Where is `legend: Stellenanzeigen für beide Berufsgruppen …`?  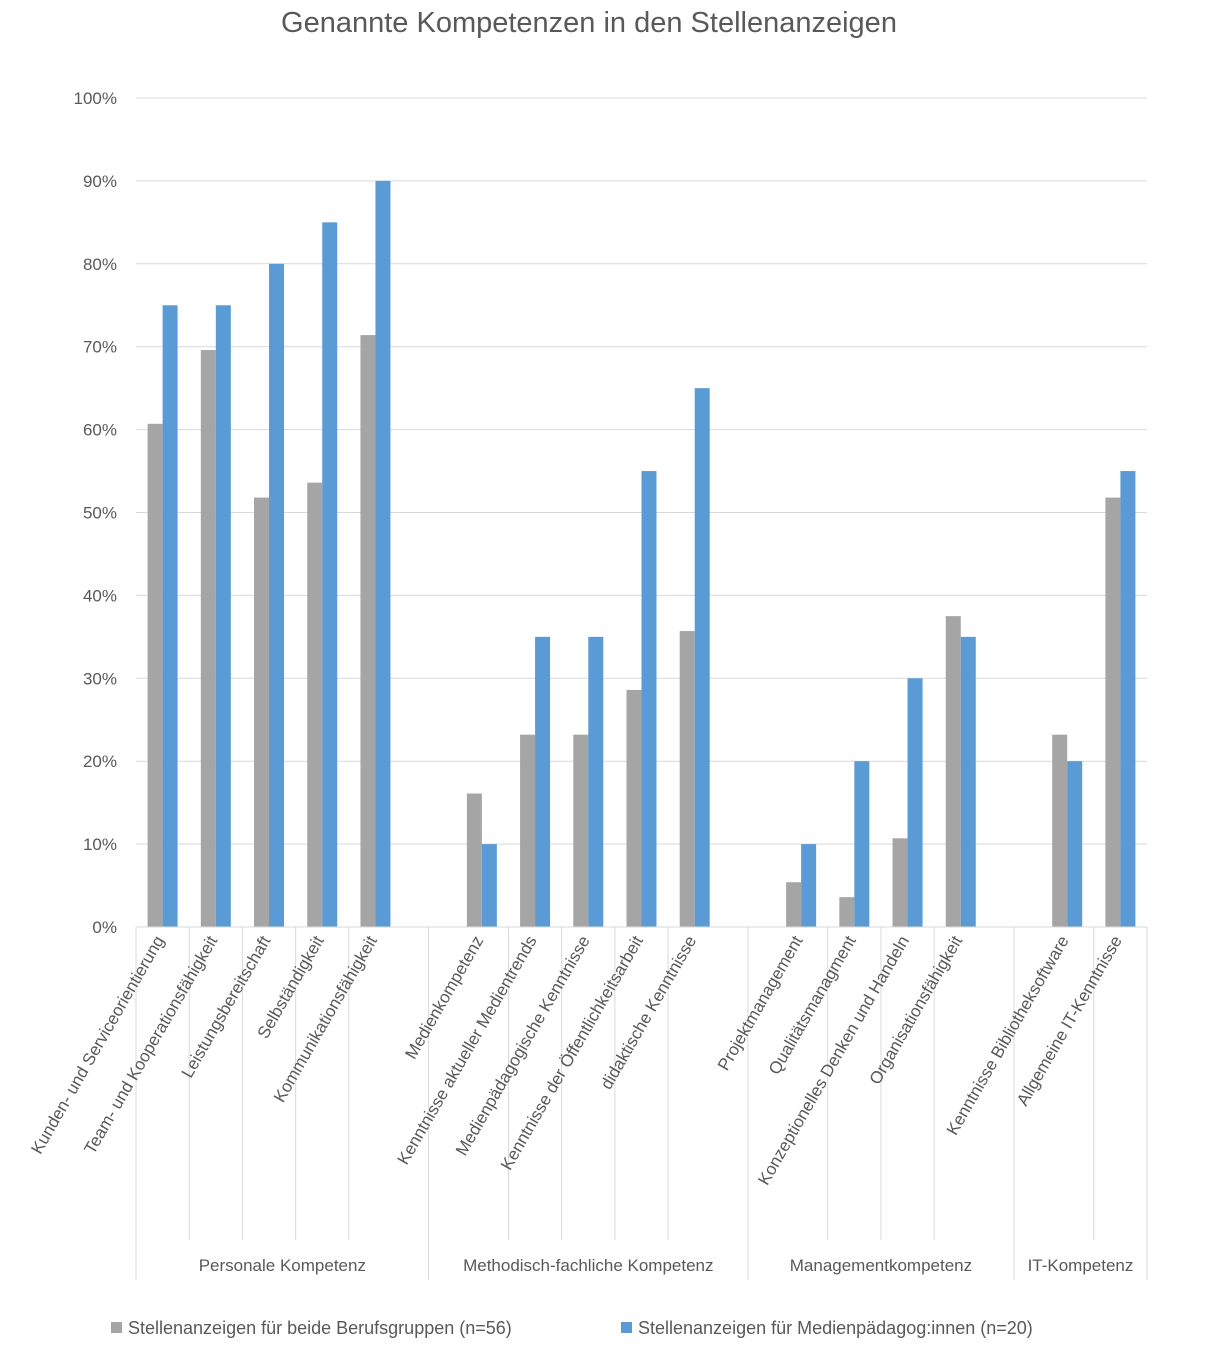
legend: Stellenanzeigen für beide Berufsgruppen … is located at coordinates (572, 1328).